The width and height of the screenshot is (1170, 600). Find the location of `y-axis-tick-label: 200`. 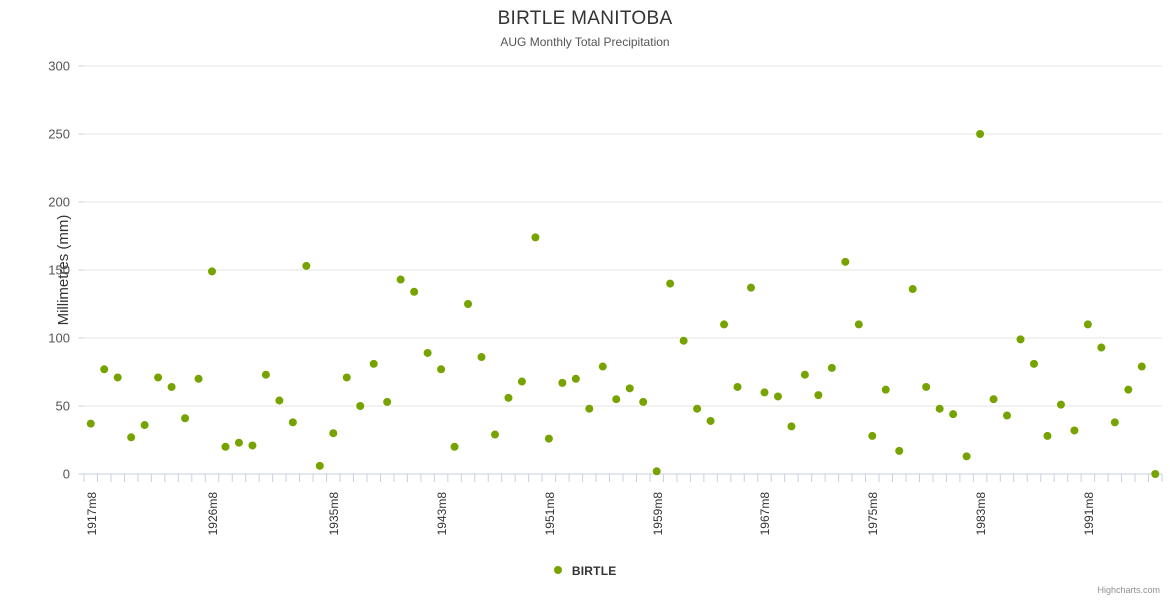

y-axis-tick-label: 200 is located at coordinates (59, 202).